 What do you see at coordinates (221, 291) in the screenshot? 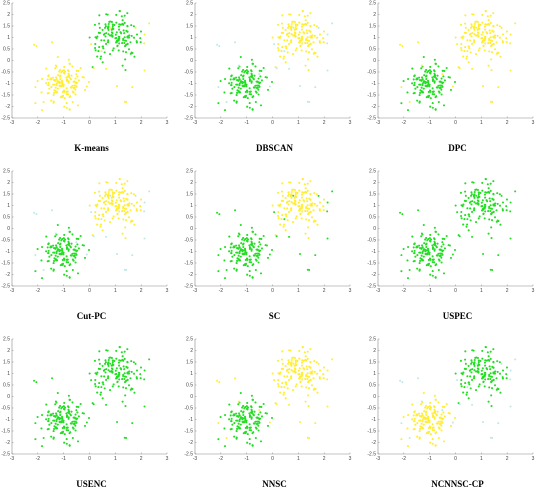
I see `x-tick-label: -2` at bounding box center [221, 291].